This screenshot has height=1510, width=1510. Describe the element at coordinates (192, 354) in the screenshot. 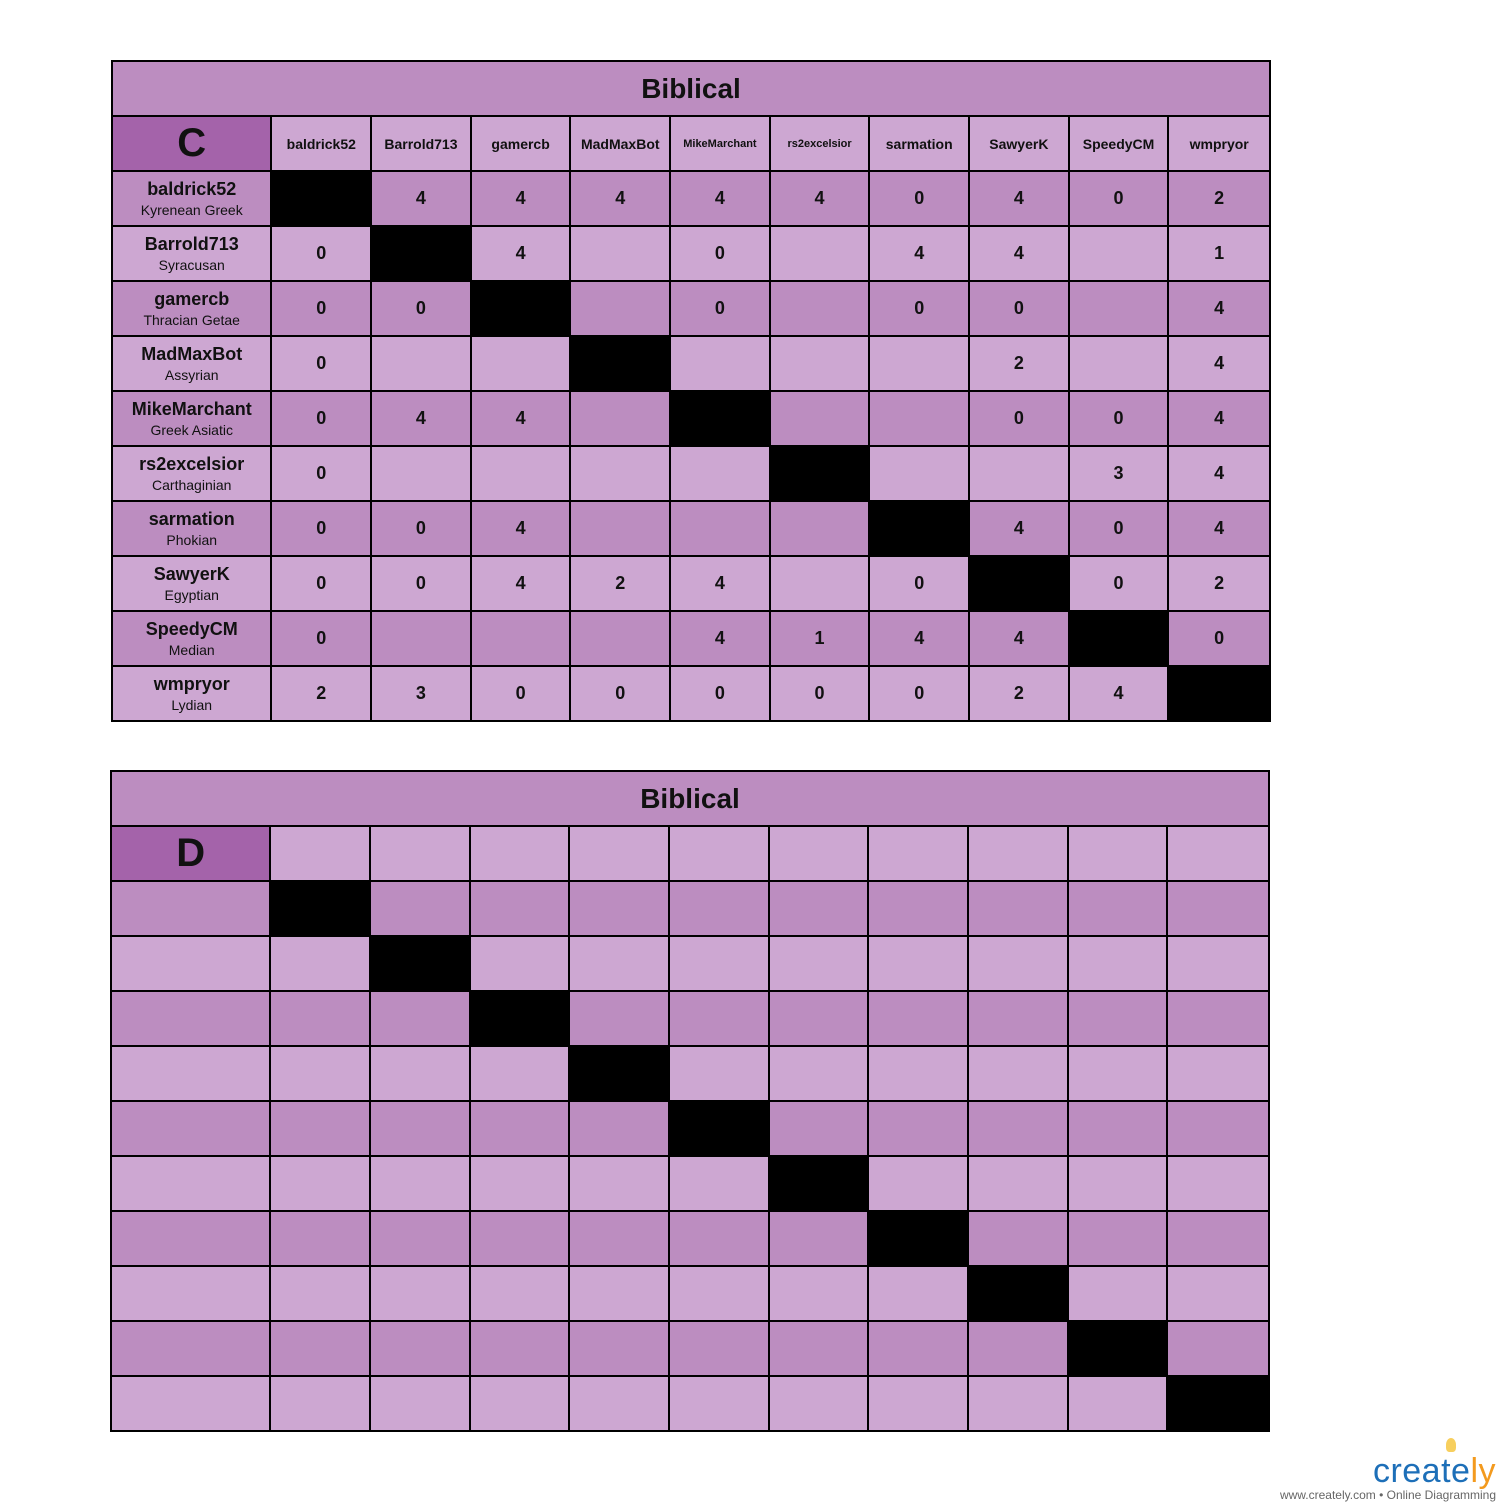

I see `player-name: MadMaxBot` at that location.